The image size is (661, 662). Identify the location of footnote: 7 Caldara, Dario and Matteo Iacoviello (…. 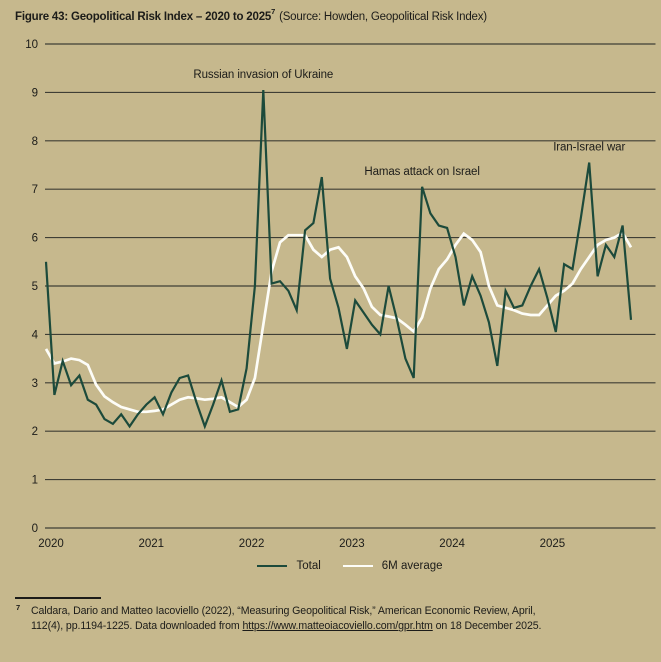
(334, 619).